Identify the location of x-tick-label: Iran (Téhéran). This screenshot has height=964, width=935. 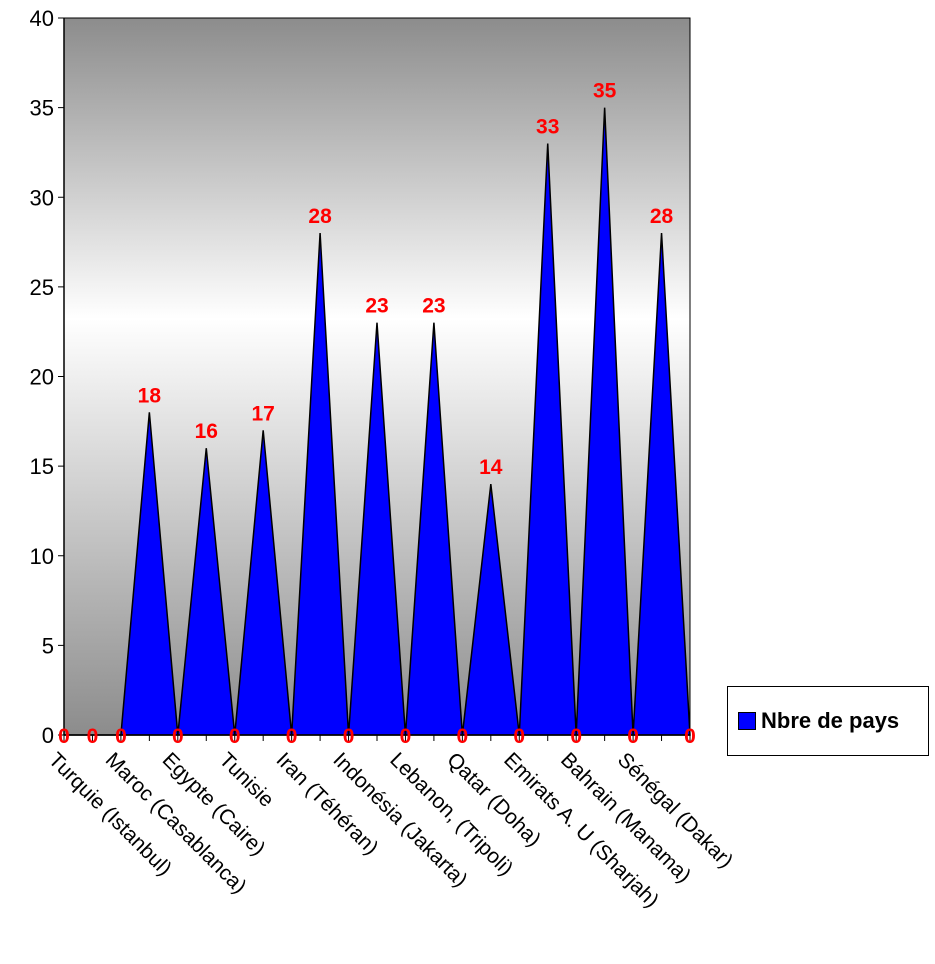
(327, 803).